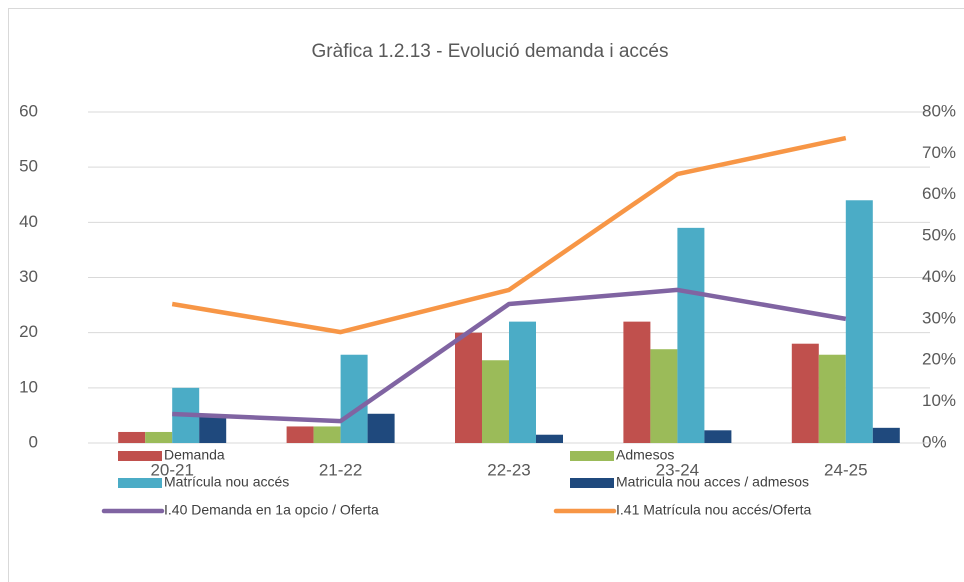  I want to click on y2-tick-label: 80%, so click(939, 110).